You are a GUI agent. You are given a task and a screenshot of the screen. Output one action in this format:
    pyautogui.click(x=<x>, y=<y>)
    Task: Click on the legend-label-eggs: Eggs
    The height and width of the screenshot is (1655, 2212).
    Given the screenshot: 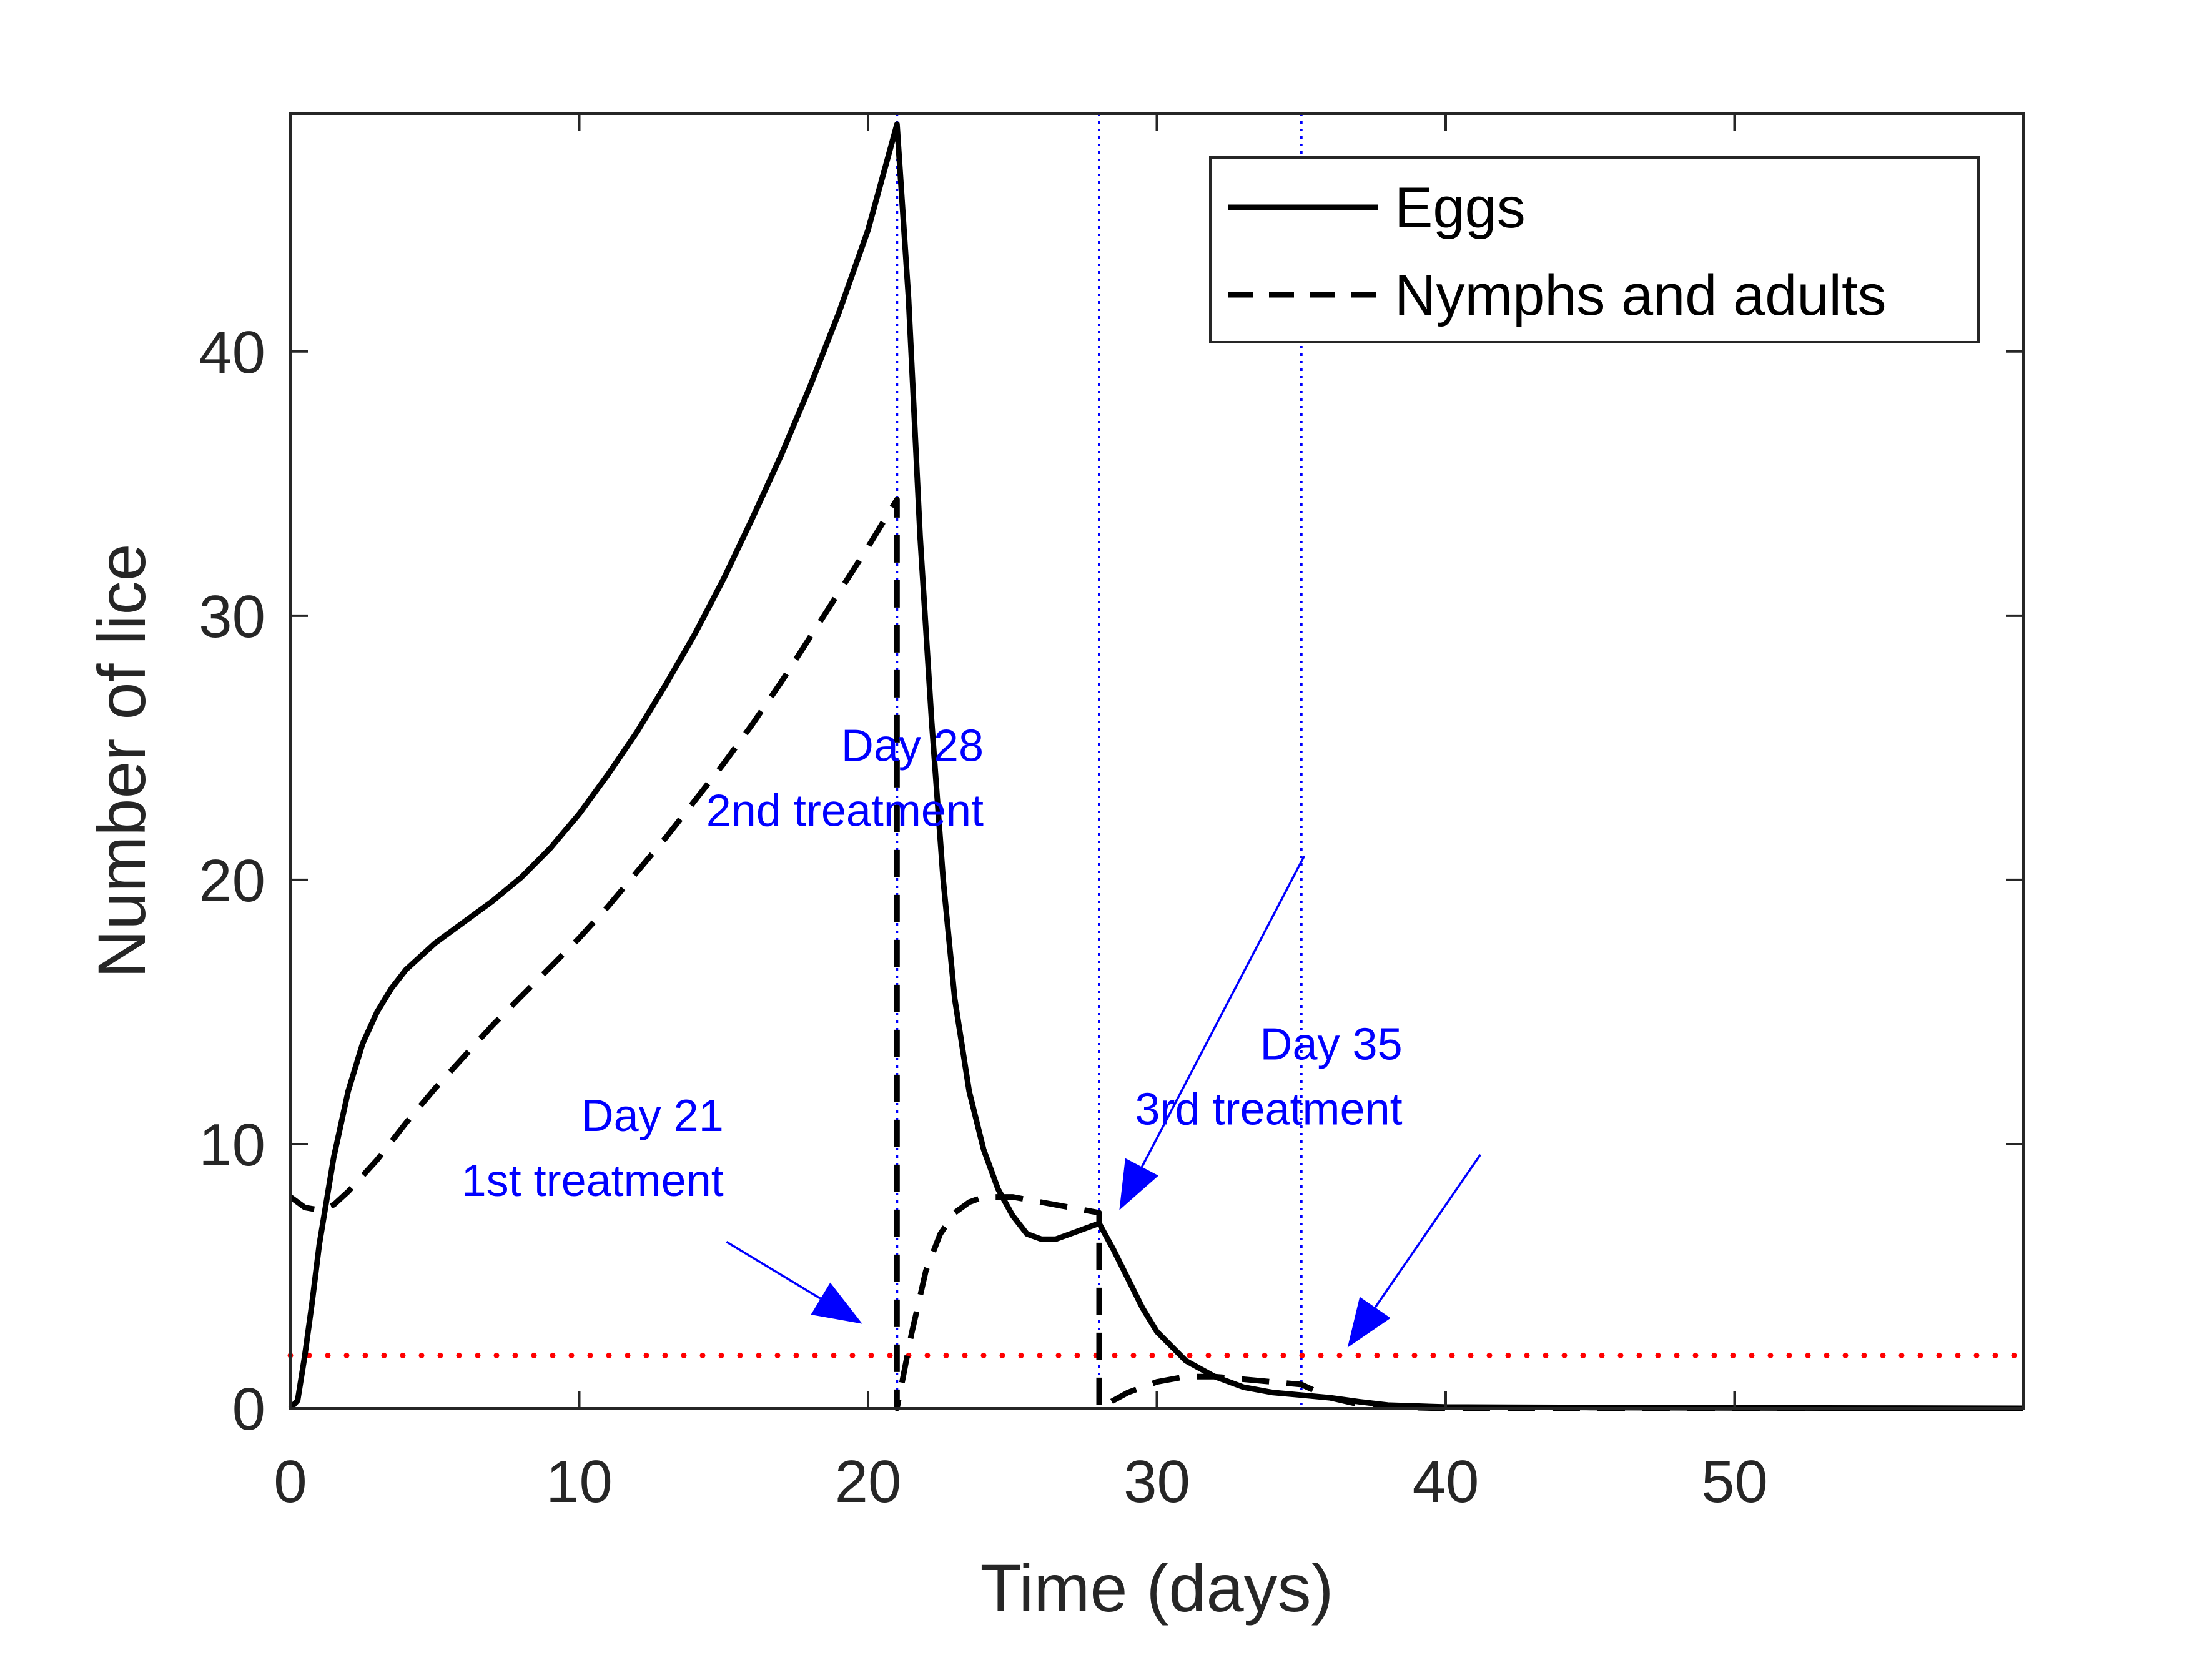 What is the action you would take?
    pyautogui.click(x=1460, y=208)
    